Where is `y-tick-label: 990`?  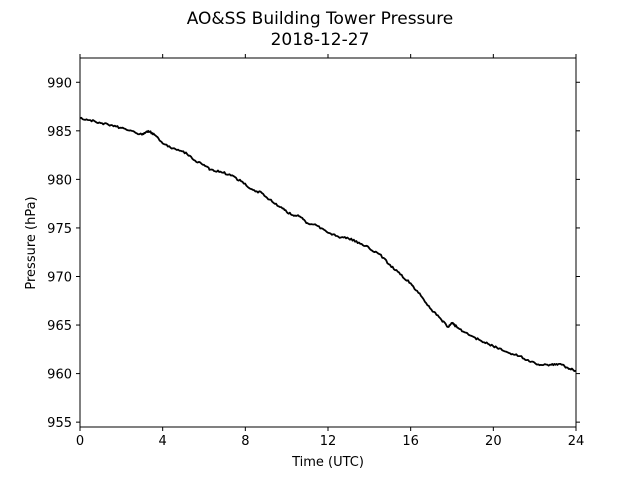
y-tick-label: 990 is located at coordinates (59, 83).